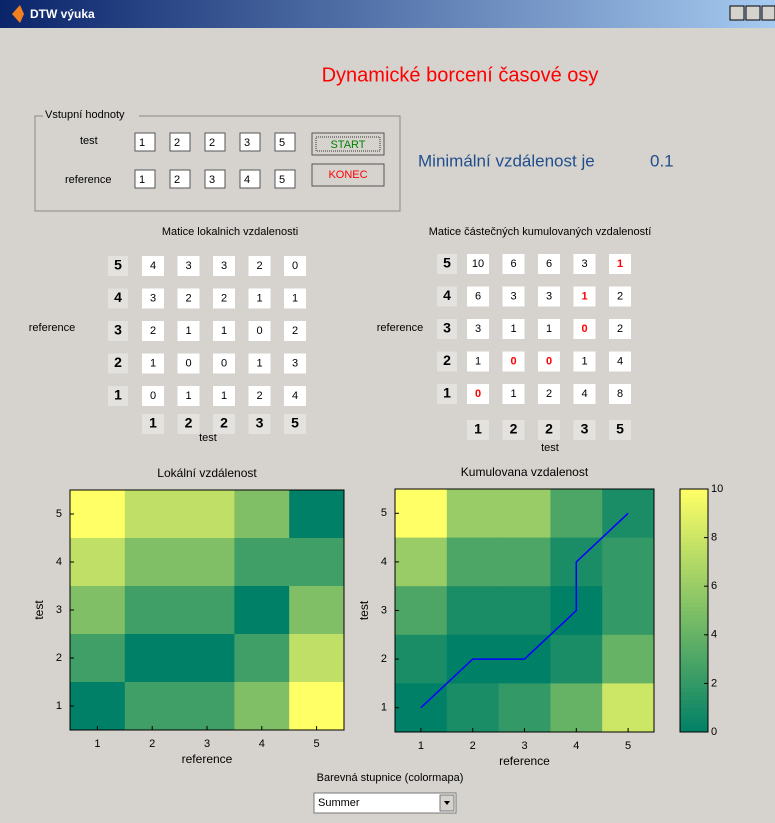 This screenshot has width=775, height=823. I want to click on colorbar-tick-label: 0, so click(714, 732).